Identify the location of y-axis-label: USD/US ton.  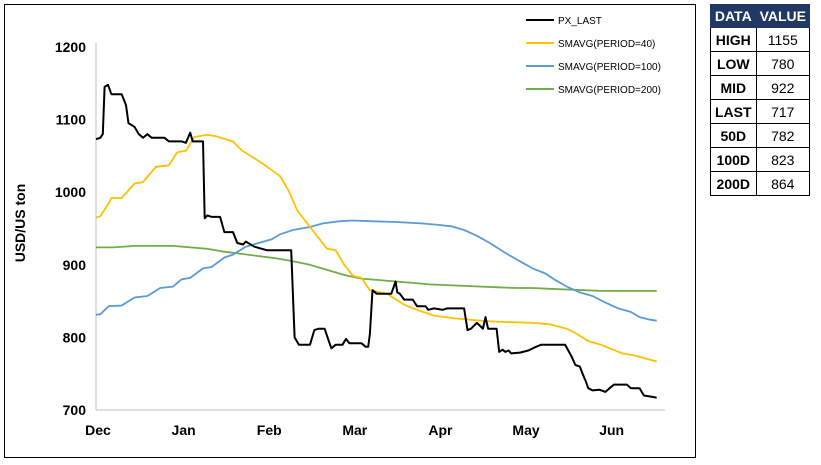
(20, 223).